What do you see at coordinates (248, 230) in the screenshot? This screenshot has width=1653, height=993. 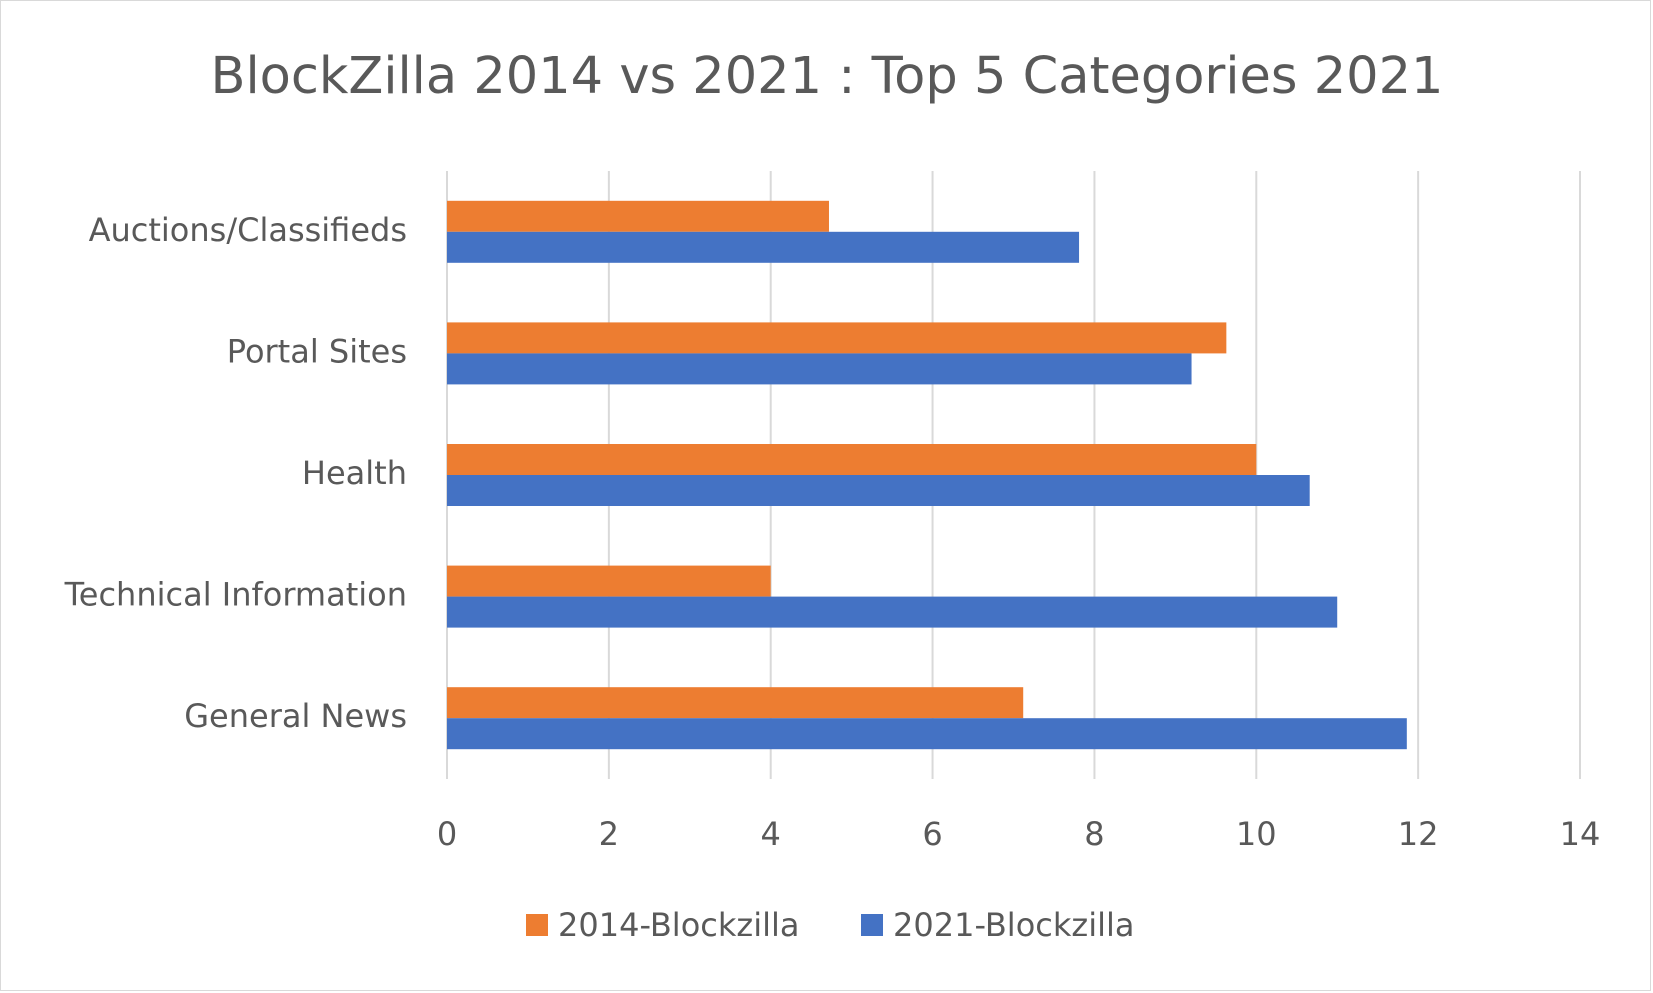 I see `category-label: Auctions/Classifieds` at bounding box center [248, 230].